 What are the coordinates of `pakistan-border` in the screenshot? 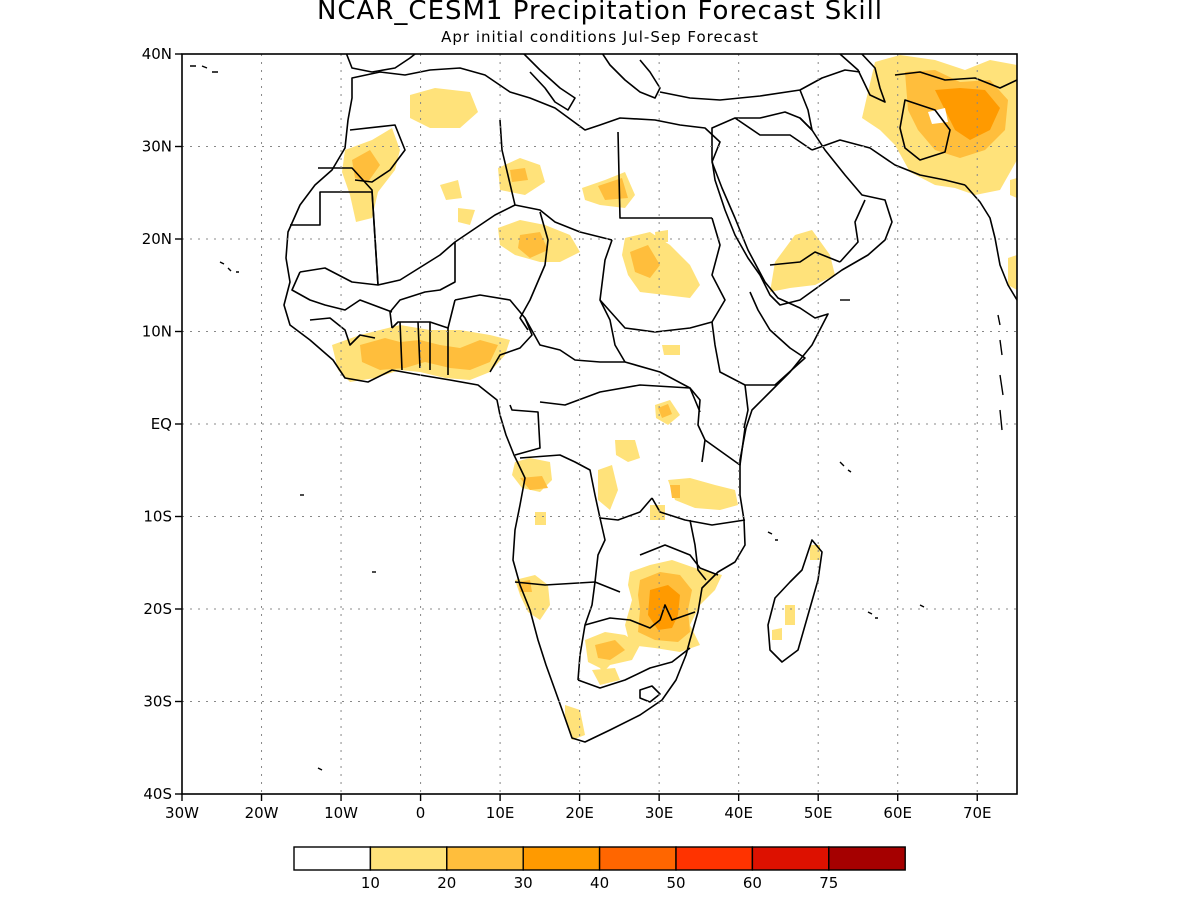 It's located at (925, 130).